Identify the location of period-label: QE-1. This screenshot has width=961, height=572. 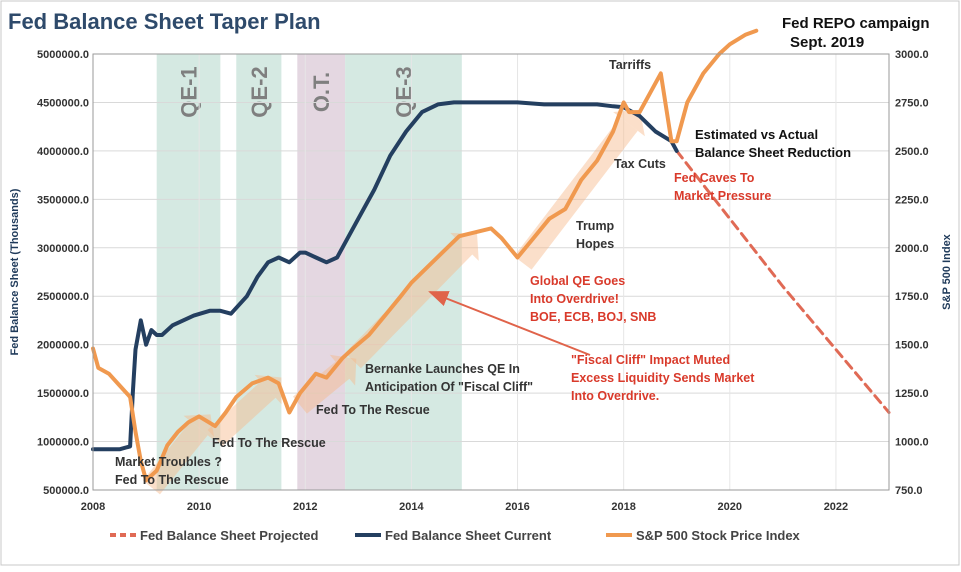
(189, 91).